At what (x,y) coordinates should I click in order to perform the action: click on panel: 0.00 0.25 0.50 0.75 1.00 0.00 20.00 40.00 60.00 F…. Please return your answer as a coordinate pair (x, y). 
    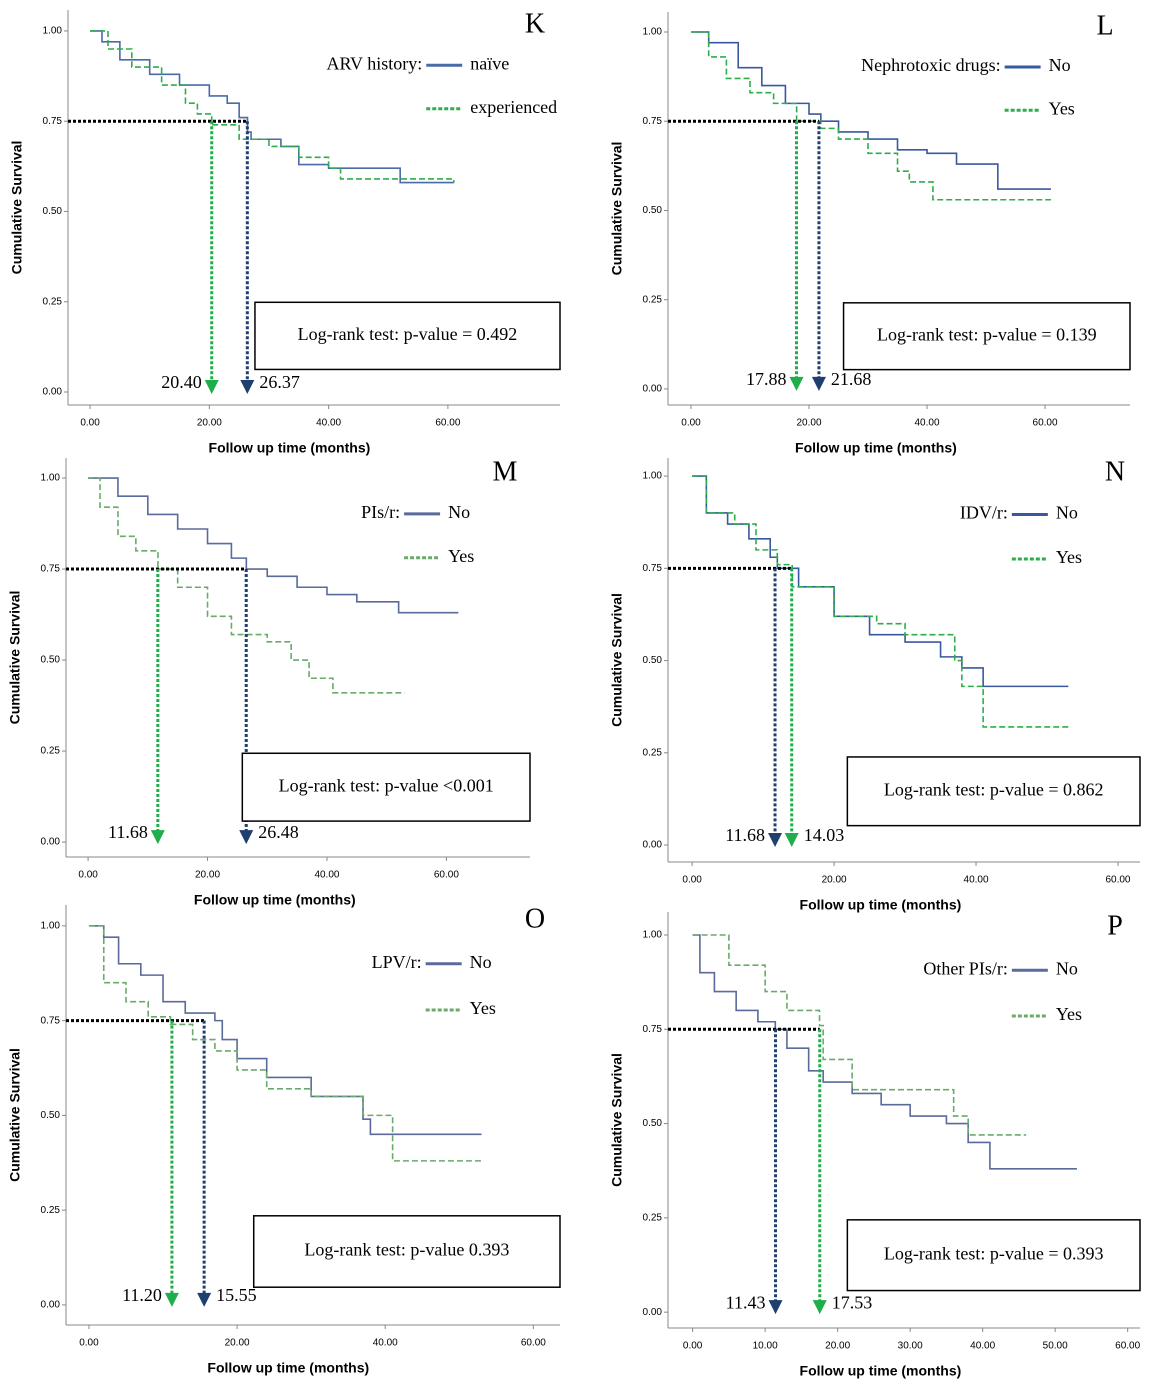
    Looking at the image, I should click on (269, 682).